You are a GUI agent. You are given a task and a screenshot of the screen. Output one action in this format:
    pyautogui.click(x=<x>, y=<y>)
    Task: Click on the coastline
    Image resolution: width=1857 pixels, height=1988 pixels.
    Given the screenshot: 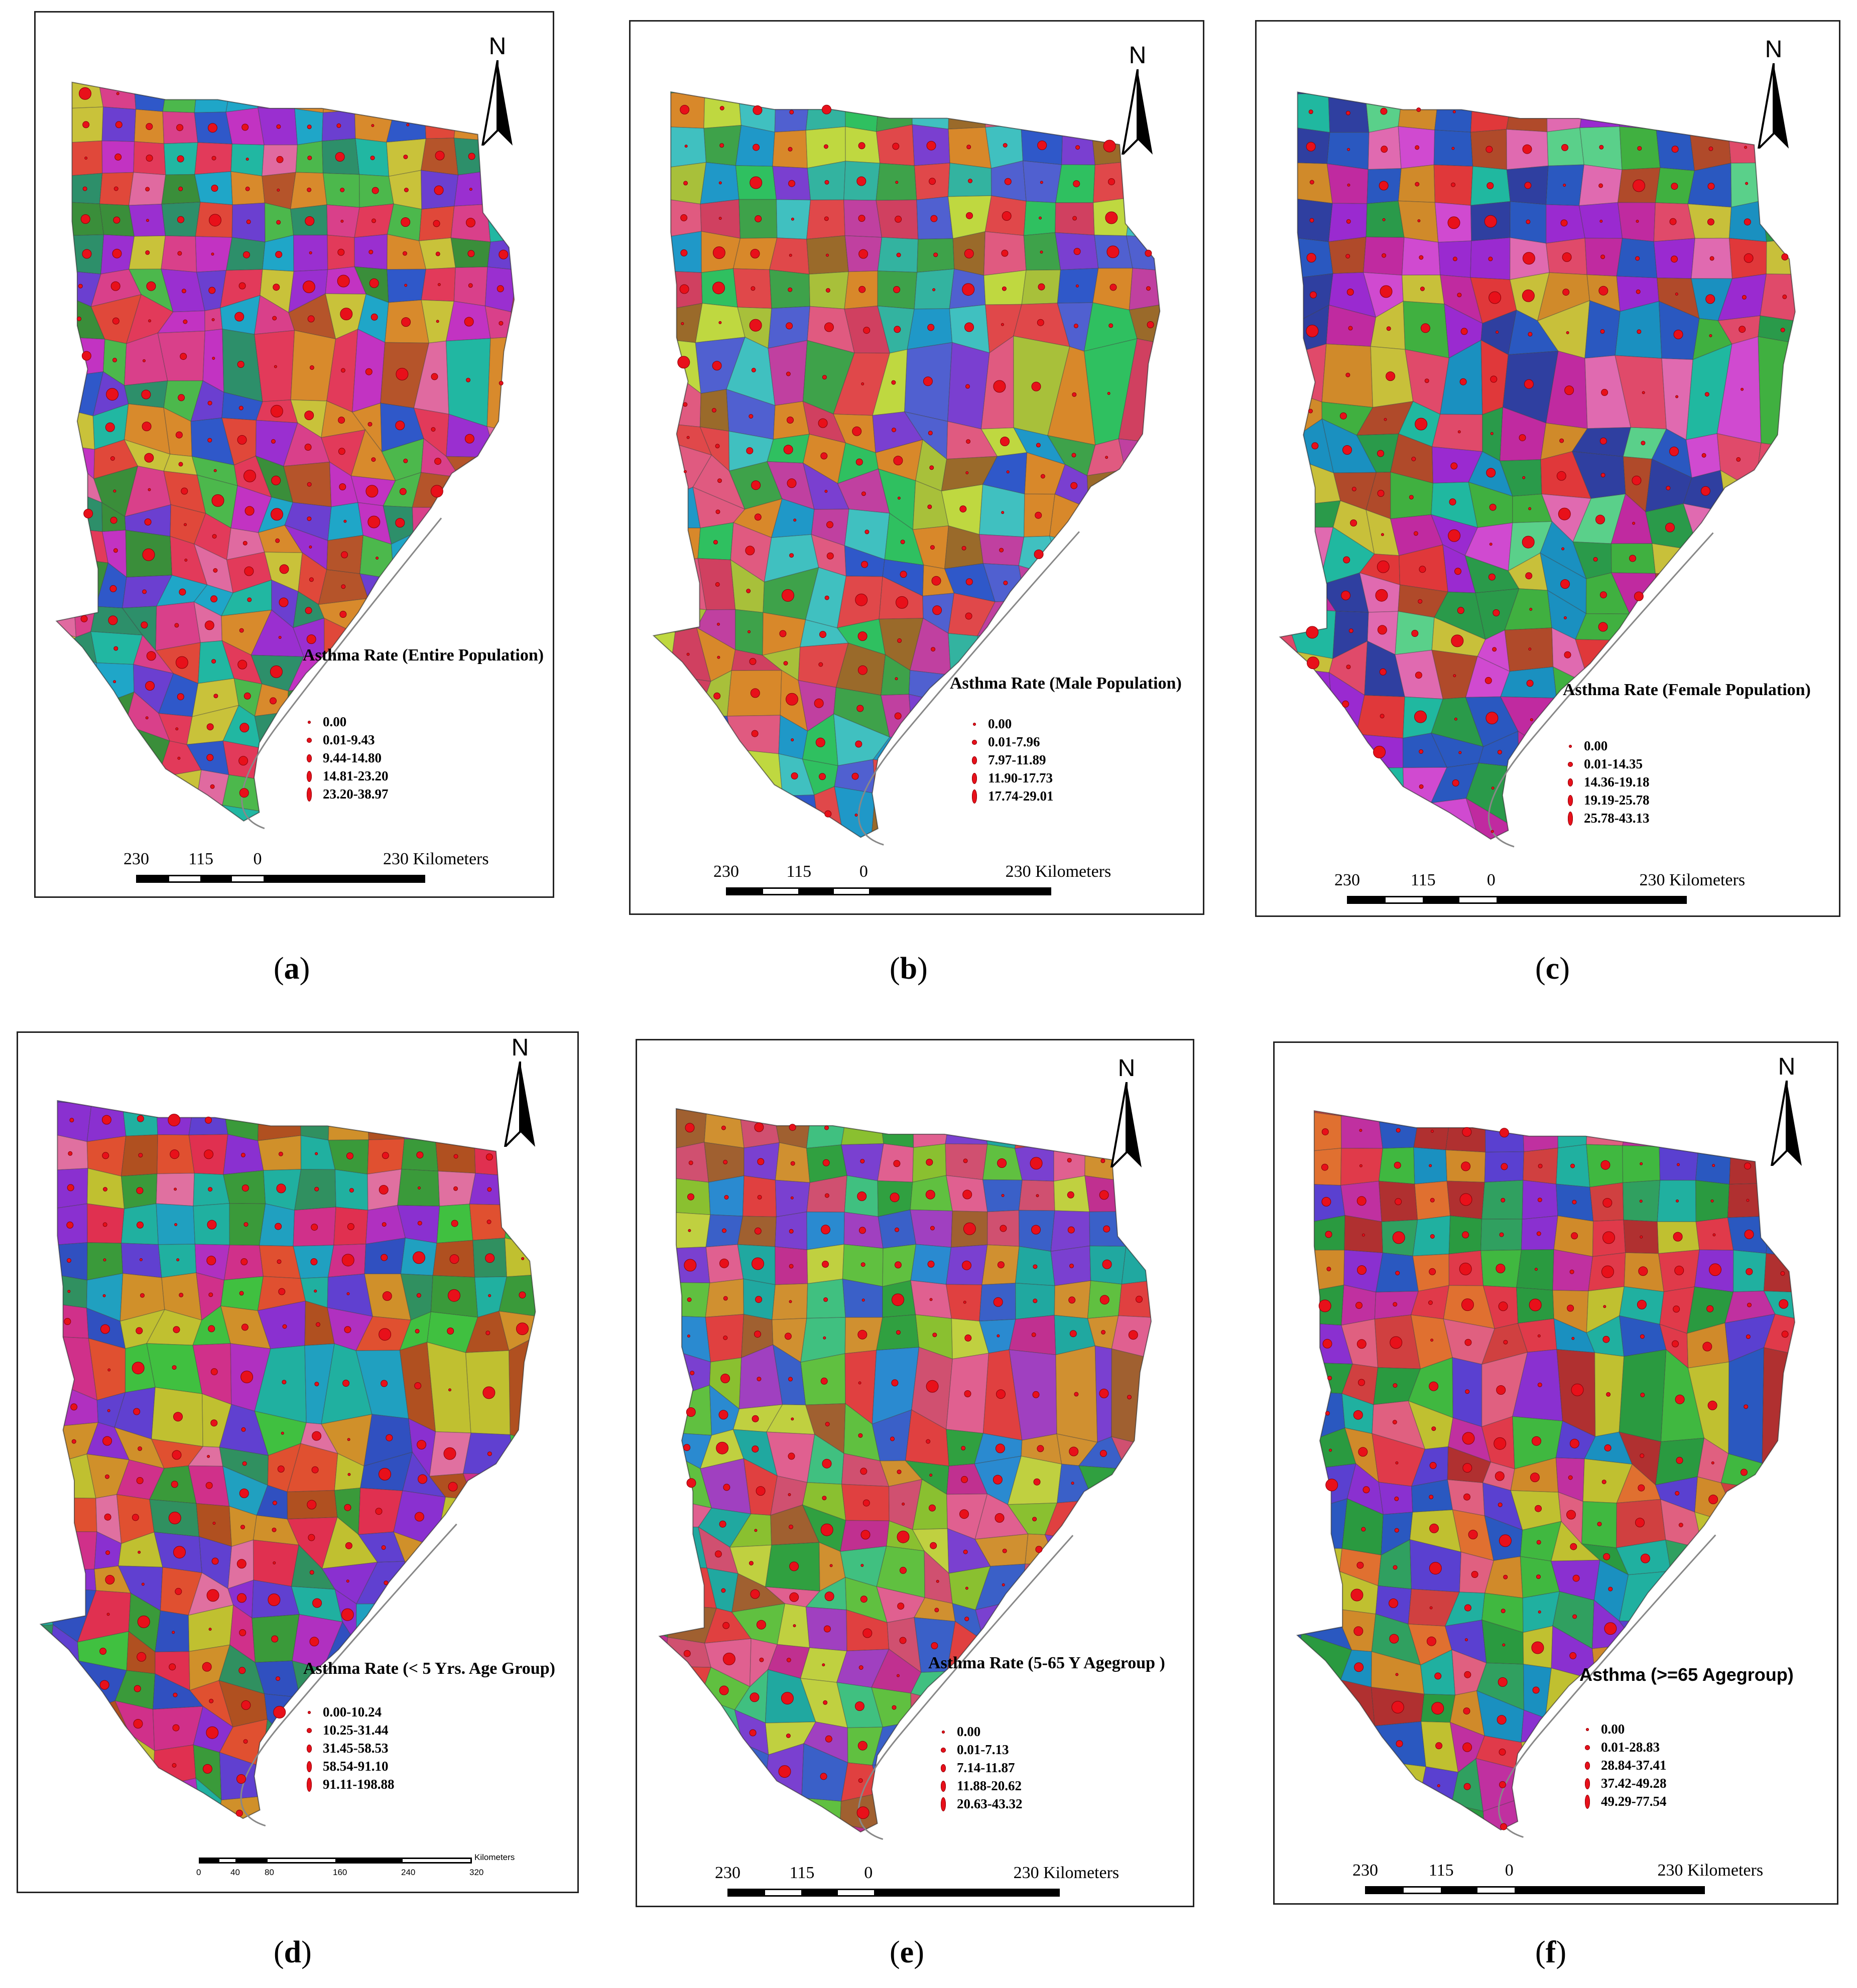 What is the action you would take?
    pyautogui.click(x=348, y=1675)
    